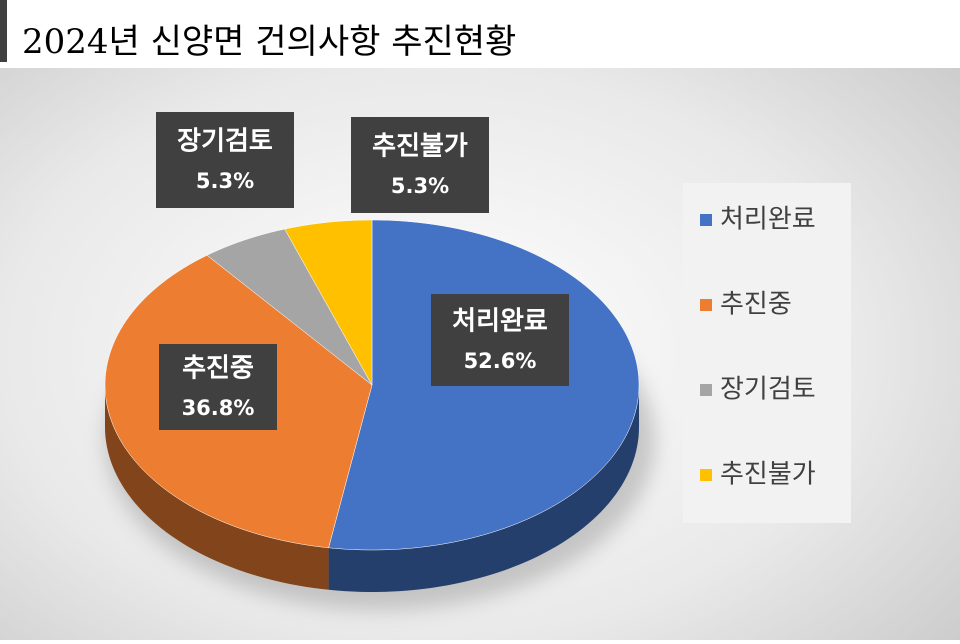 This screenshot has height=644, width=960. I want to click on title-accent, so click(3, 31).